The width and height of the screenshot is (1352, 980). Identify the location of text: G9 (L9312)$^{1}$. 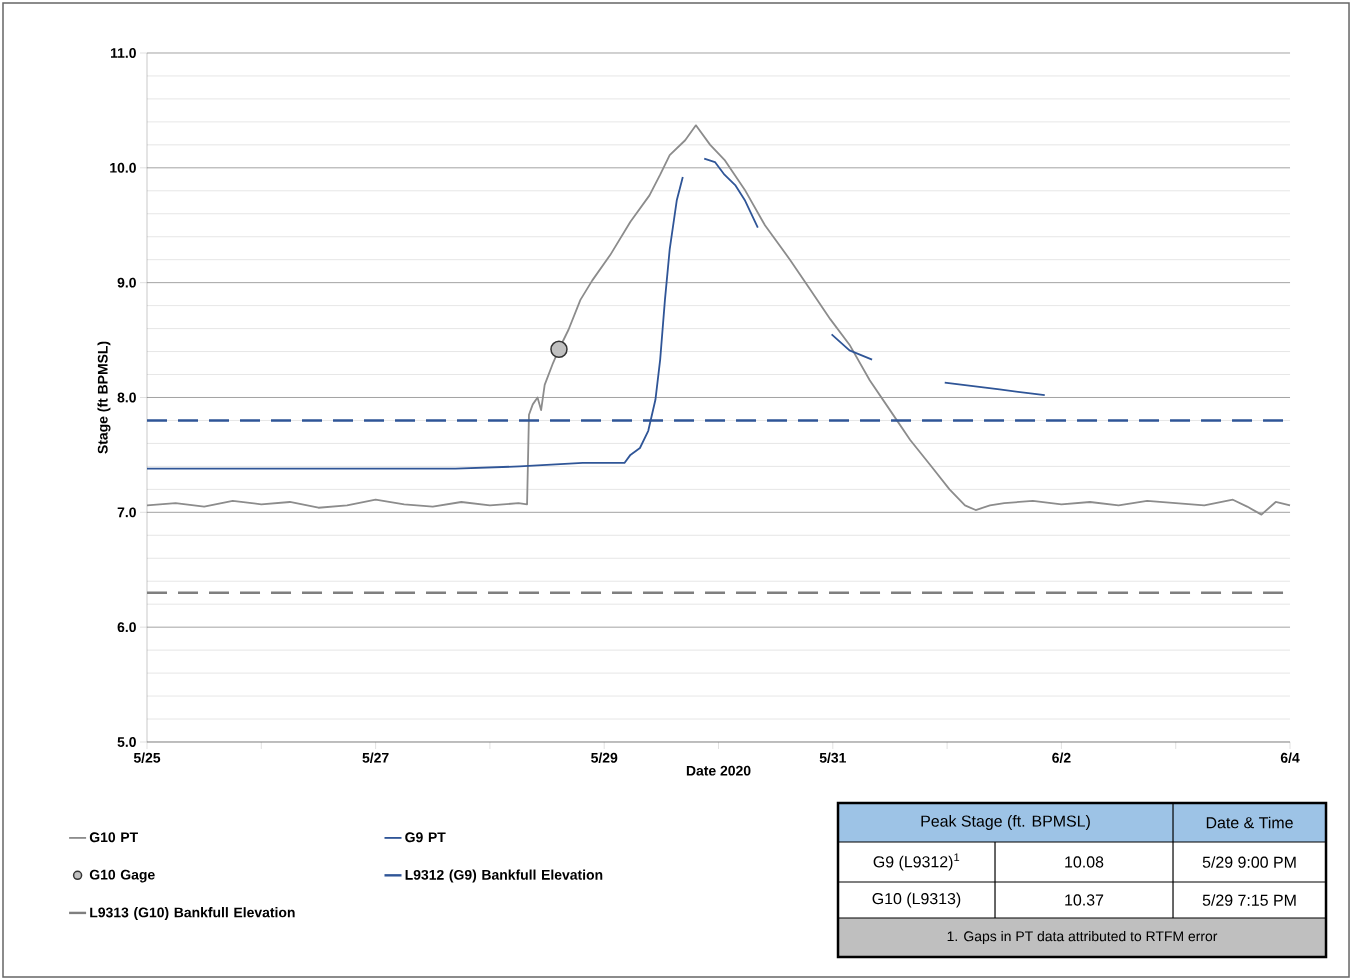
(916, 862).